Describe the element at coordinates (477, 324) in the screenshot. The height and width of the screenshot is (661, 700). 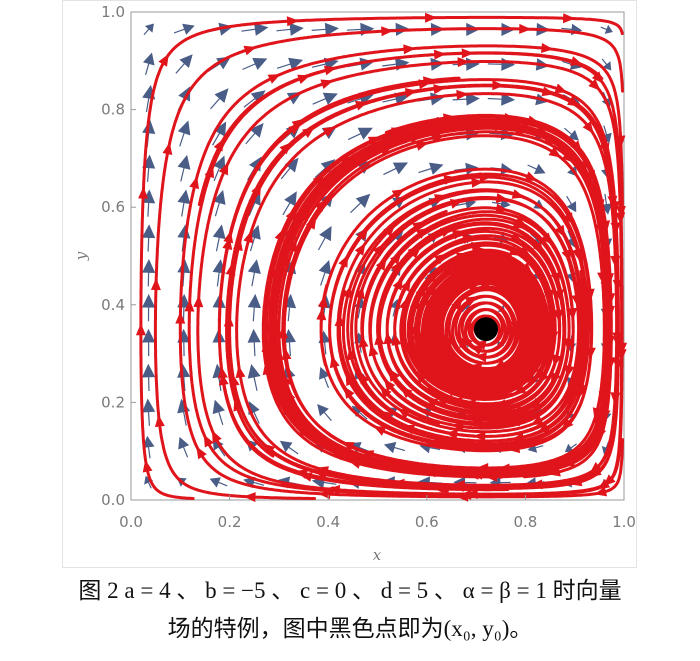
I see `streamline` at that location.